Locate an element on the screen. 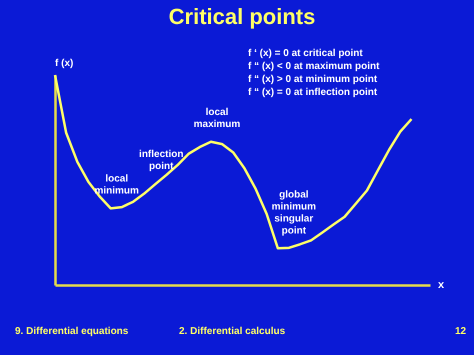  annotation: global minimum singular point is located at coordinates (294, 212).